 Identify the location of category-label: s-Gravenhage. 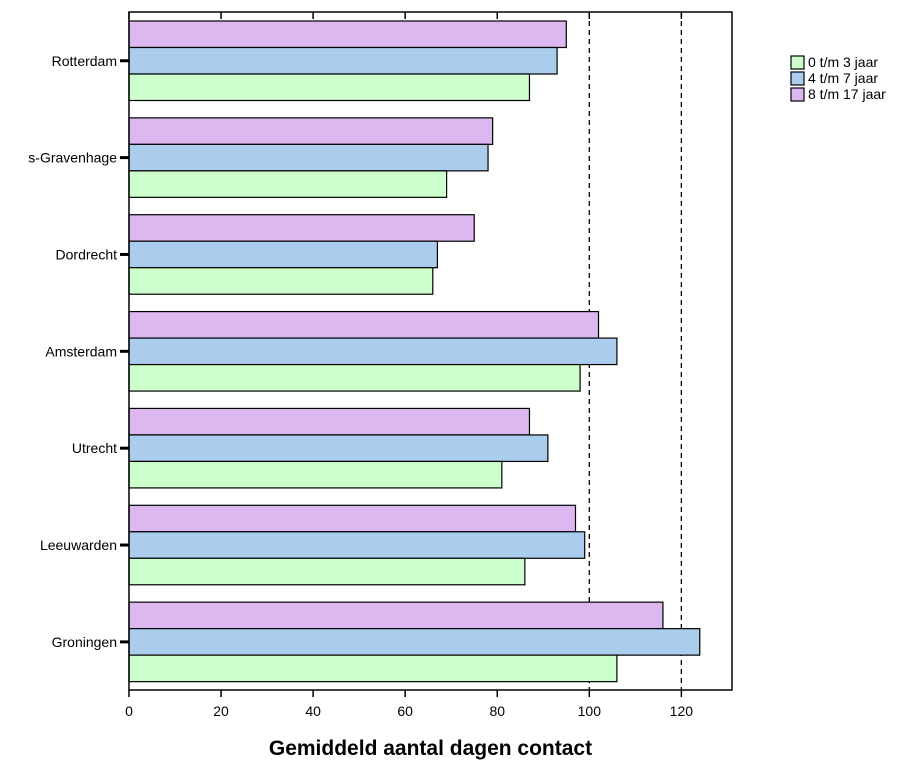
(72, 158).